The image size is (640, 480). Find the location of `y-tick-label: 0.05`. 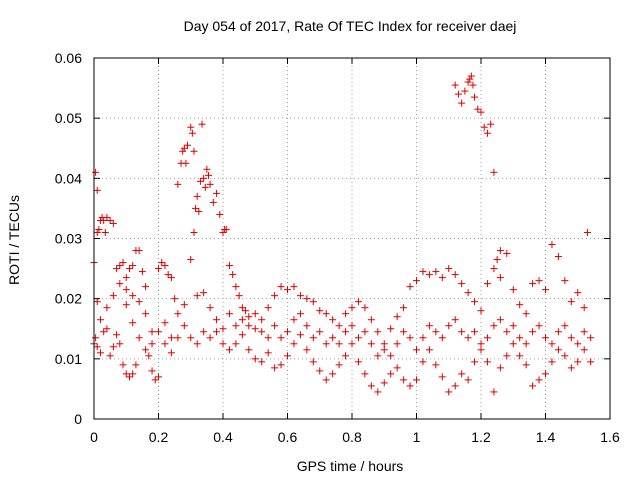

y-tick-label: 0.05 is located at coordinates (68, 118).